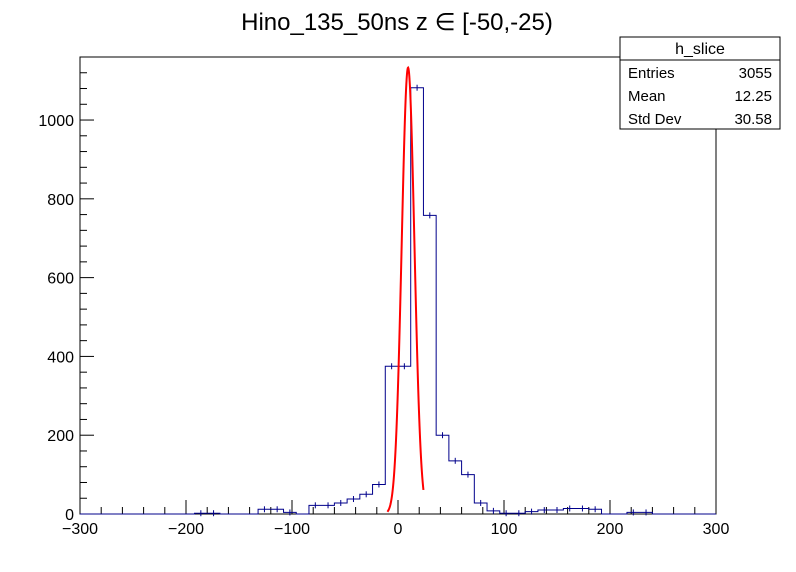 The width and height of the screenshot is (796, 572). What do you see at coordinates (755, 73) in the screenshot?
I see `stats-entries-value: 3055` at bounding box center [755, 73].